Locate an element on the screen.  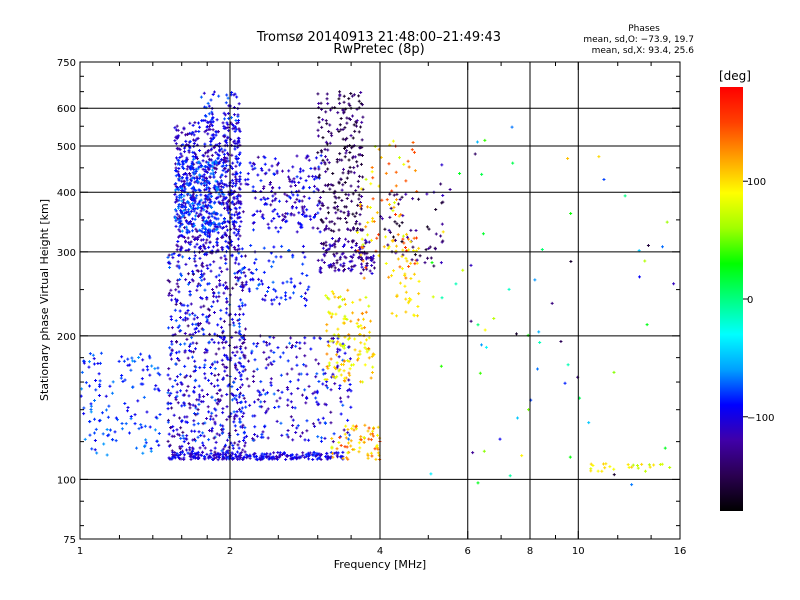
y-tick-label: 400 is located at coordinates (66, 193).